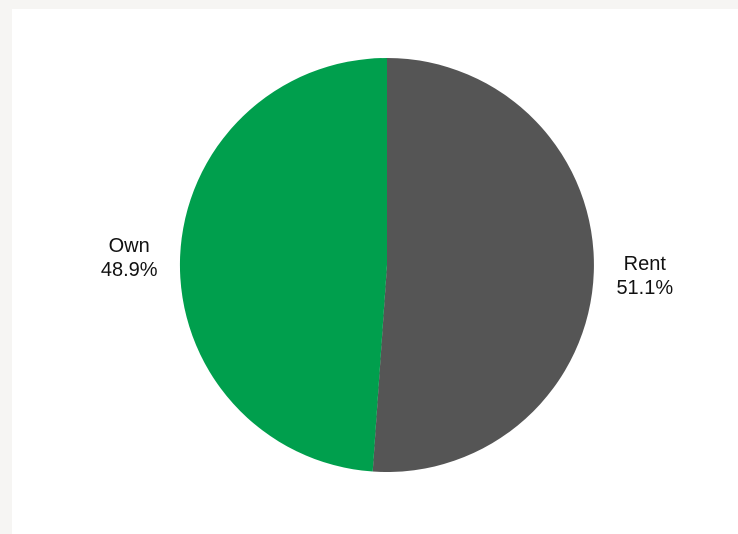 This screenshot has width=738, height=534. I want to click on slice-value-own: 48.9%, so click(129, 270).